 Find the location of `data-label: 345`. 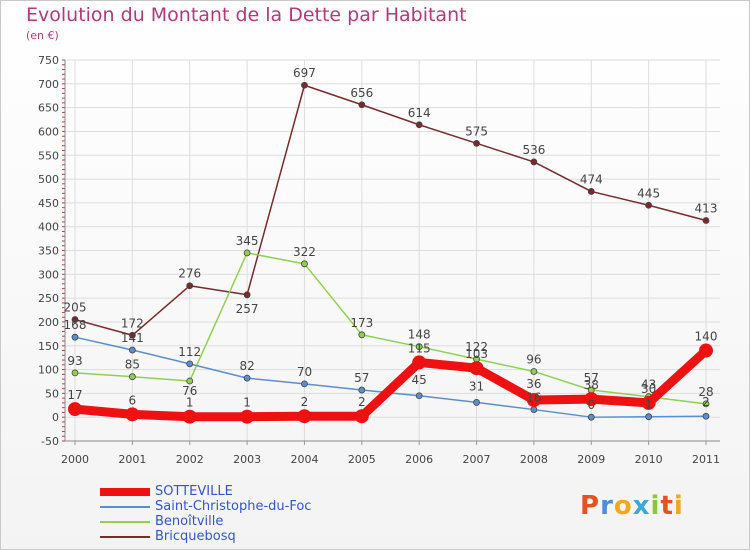

data-label: 345 is located at coordinates (247, 241).